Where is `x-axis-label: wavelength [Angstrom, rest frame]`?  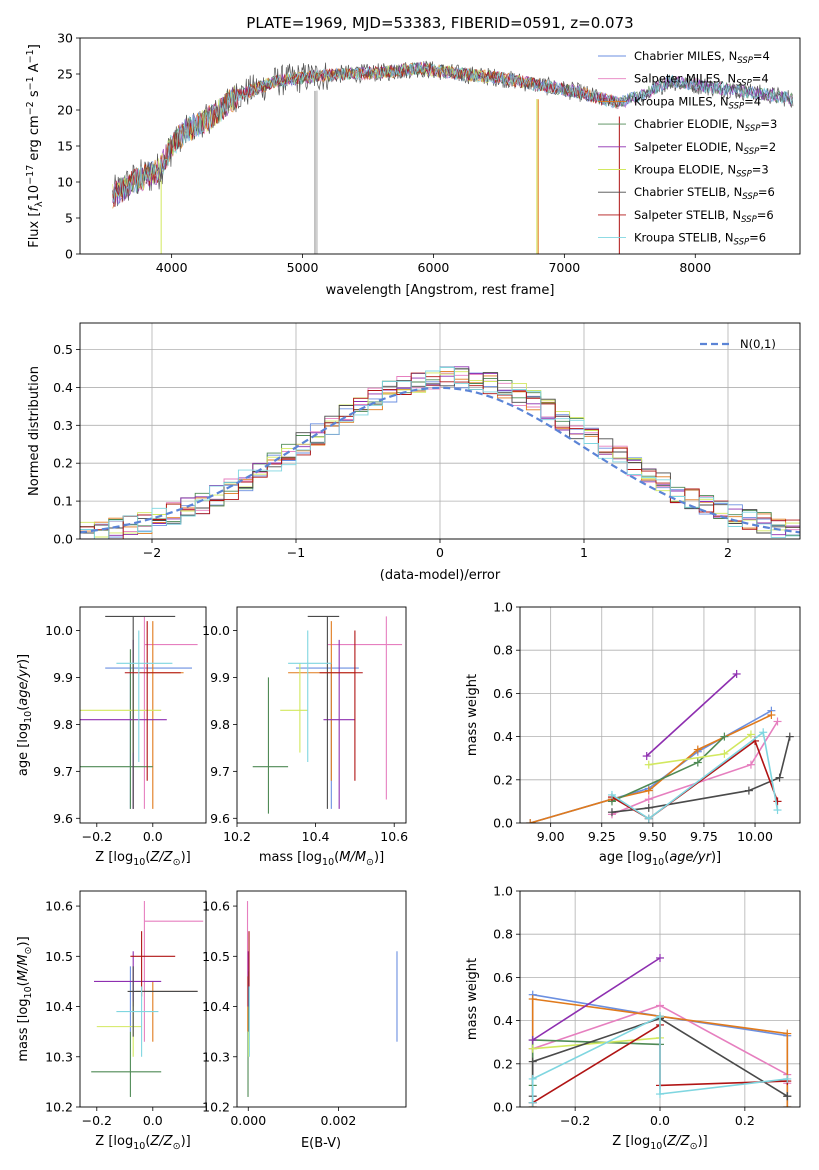 x-axis-label: wavelength [Angstrom, rest frame] is located at coordinates (440, 290).